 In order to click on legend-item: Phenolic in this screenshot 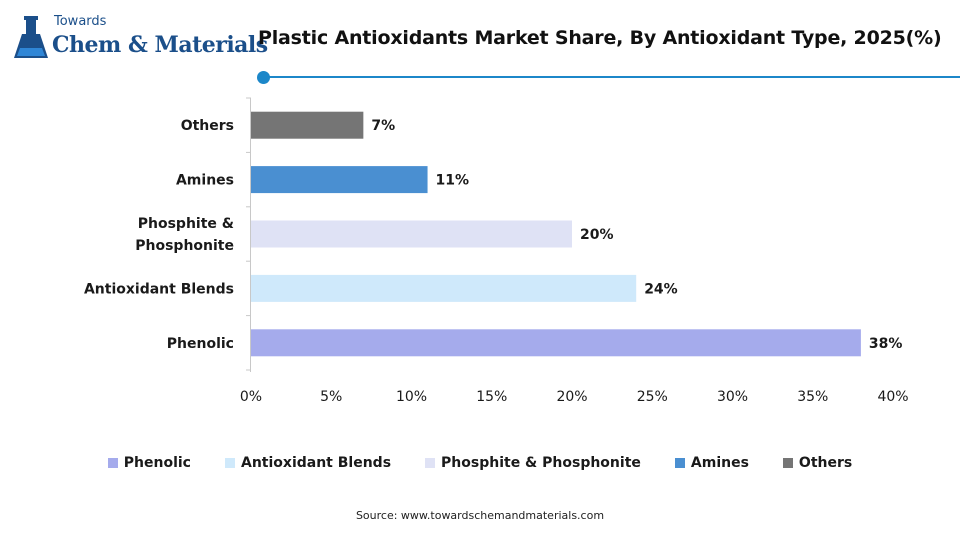, I will do `click(149, 463)`.